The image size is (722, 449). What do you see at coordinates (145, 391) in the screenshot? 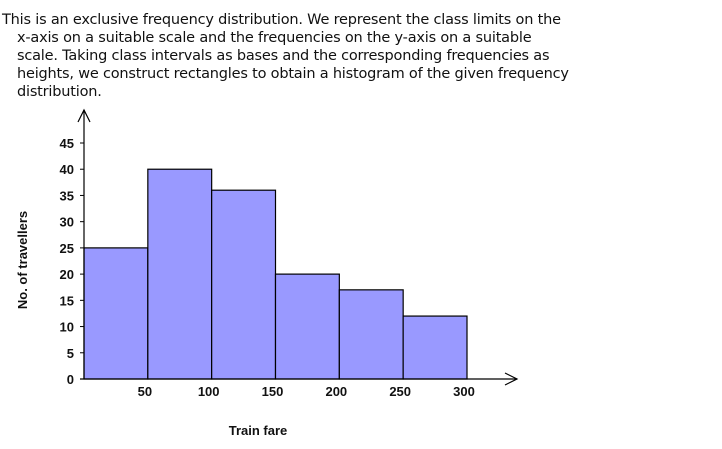
I see `x-tick-label: 50` at bounding box center [145, 391].